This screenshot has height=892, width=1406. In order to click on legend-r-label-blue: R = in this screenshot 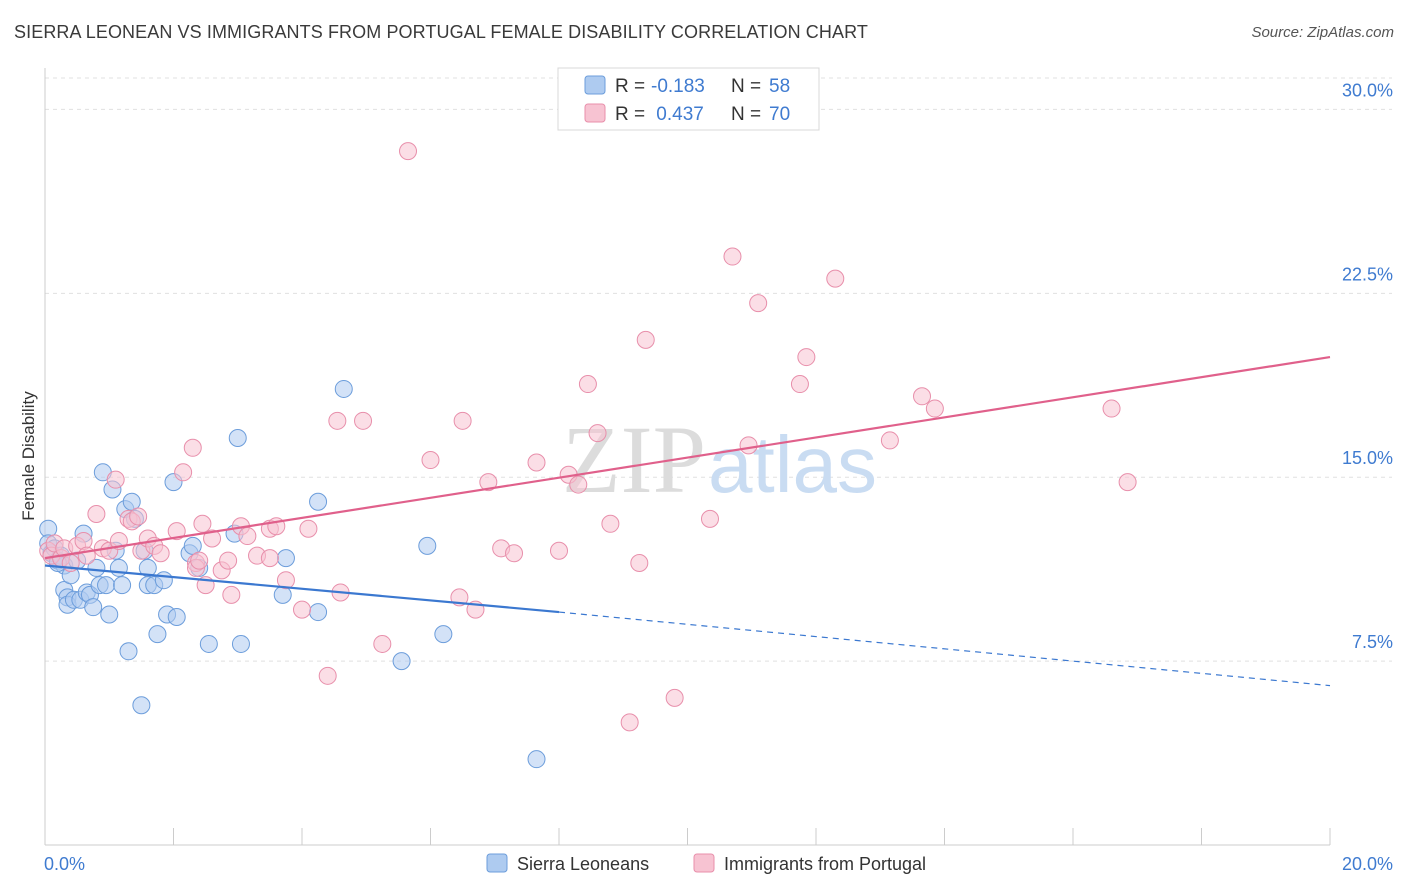, I will do `click(630, 86)`.